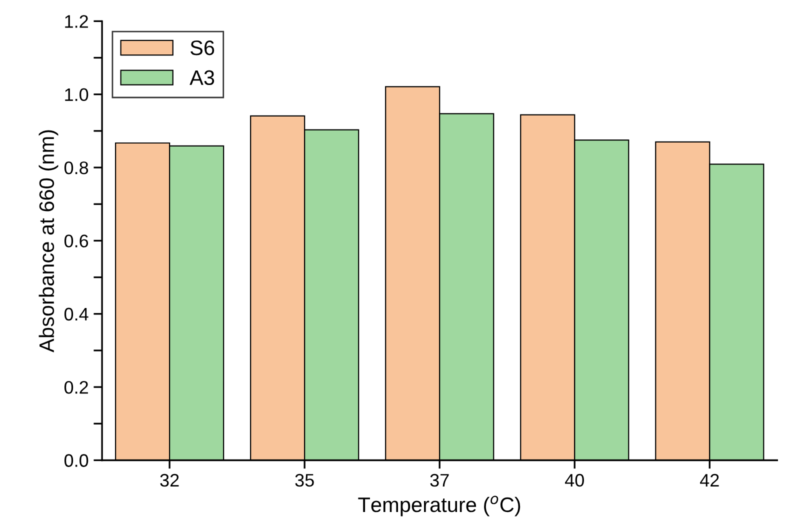 This screenshot has width=785, height=529. I want to click on y-tick-label: 0.6, so click(76, 241).